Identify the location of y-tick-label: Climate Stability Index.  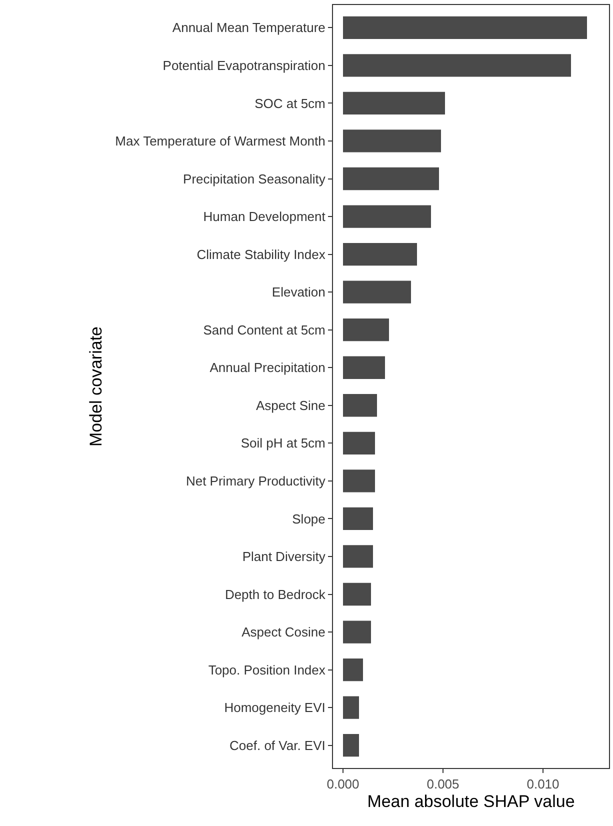
(261, 254).